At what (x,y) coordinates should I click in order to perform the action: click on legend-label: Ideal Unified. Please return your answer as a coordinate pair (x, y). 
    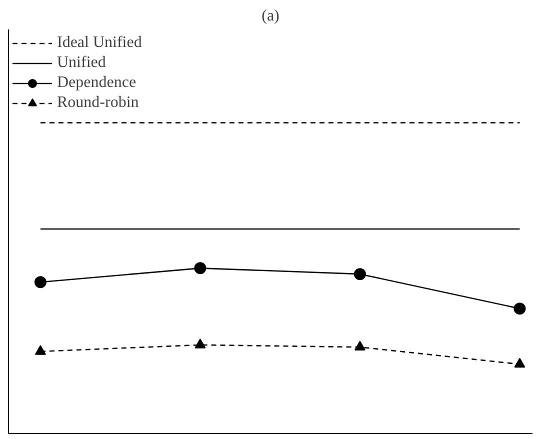
    Looking at the image, I should click on (99, 43).